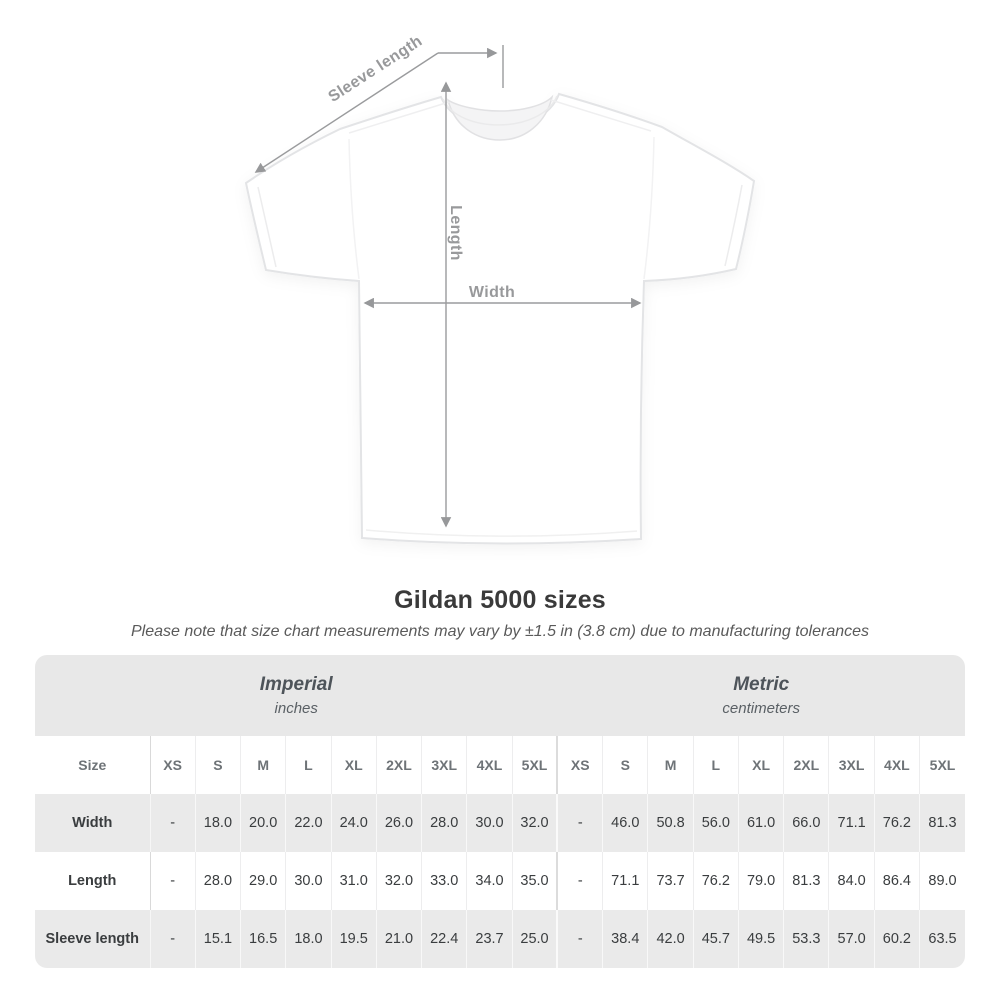  What do you see at coordinates (500, 117) in the screenshot?
I see `collar-opening` at bounding box center [500, 117].